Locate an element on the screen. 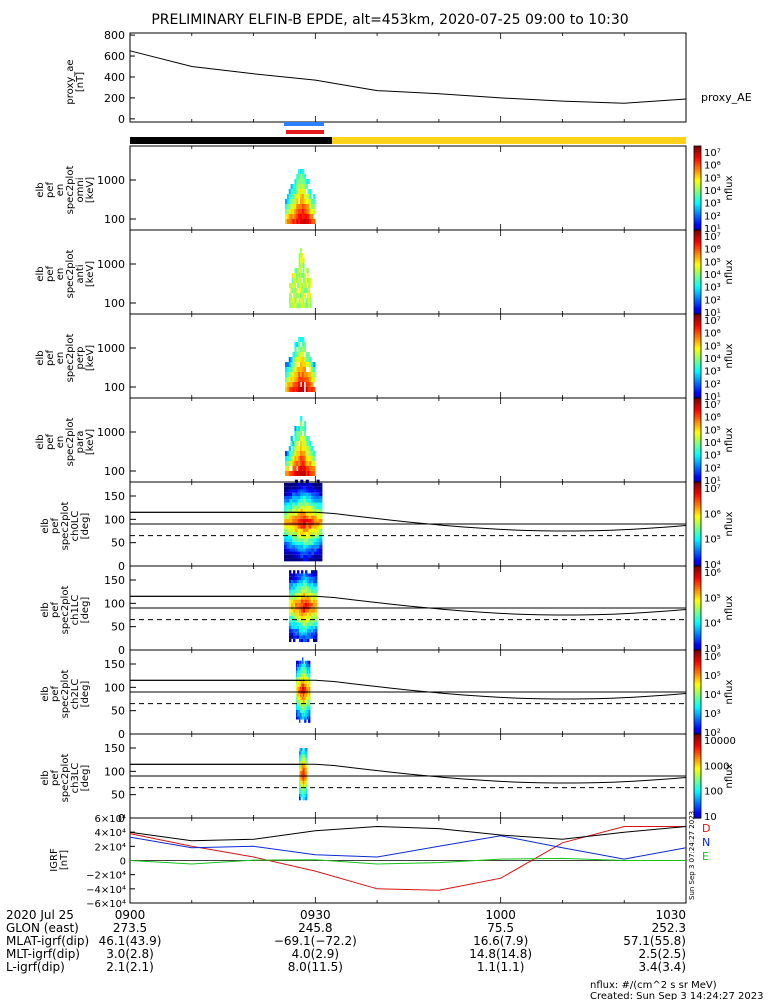 Image resolution: width=775 pixels, height=1000 pixels. footer-value: 3.0(2.8) is located at coordinates (130, 954).